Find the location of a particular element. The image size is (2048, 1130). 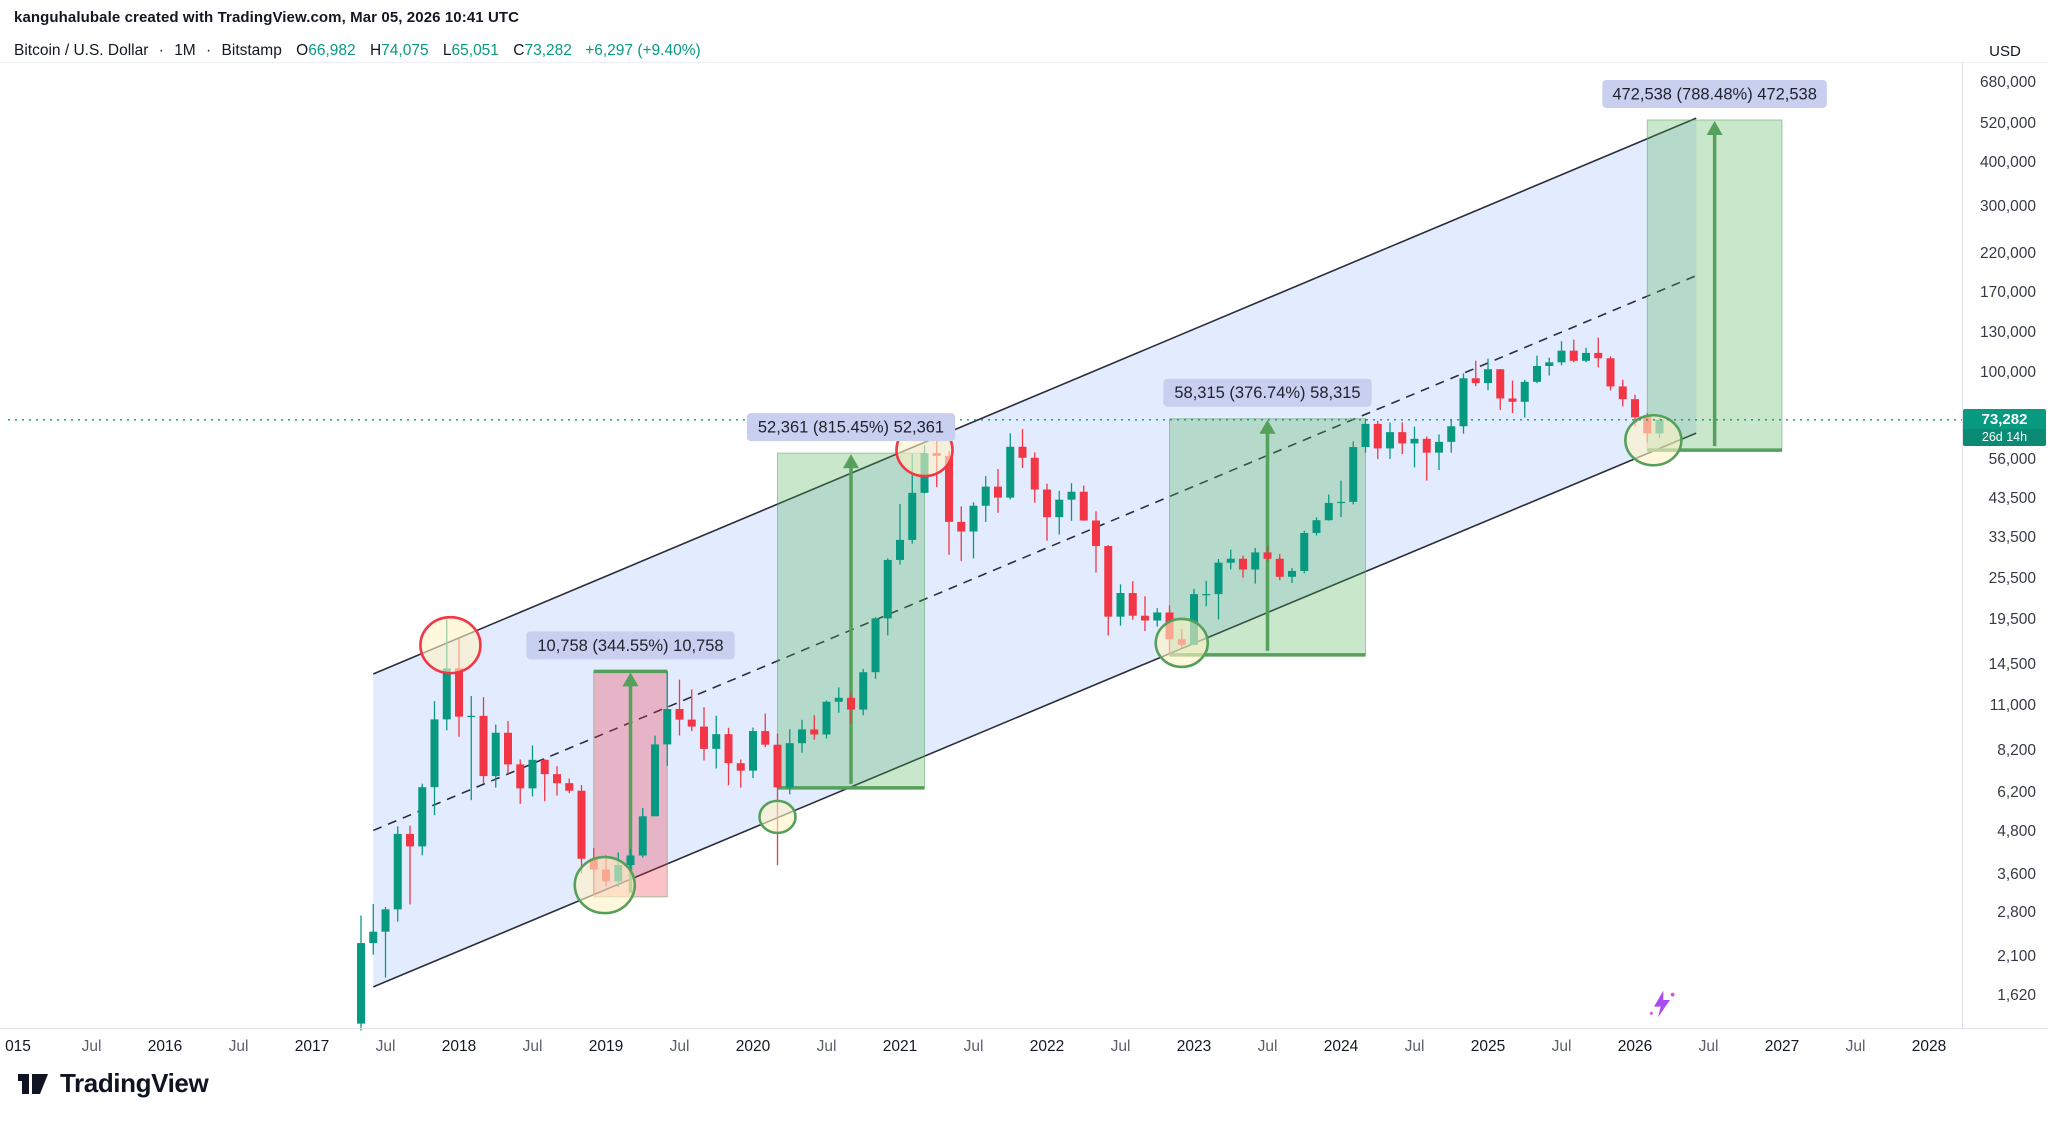

price-axis-currency: USD is located at coordinates (2005, 51).